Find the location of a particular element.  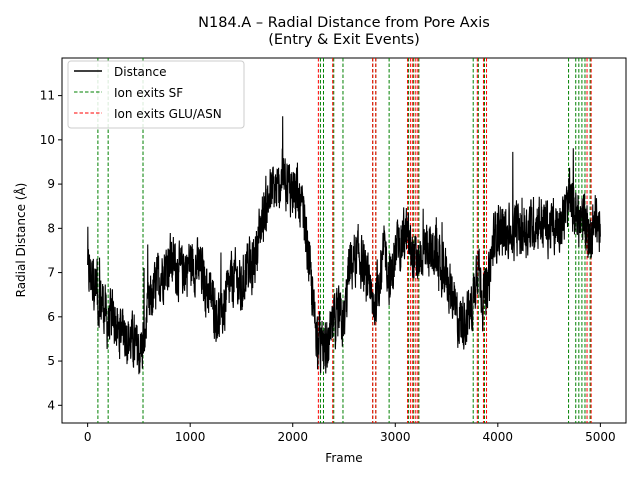

legend-box is located at coordinates (156, 94).